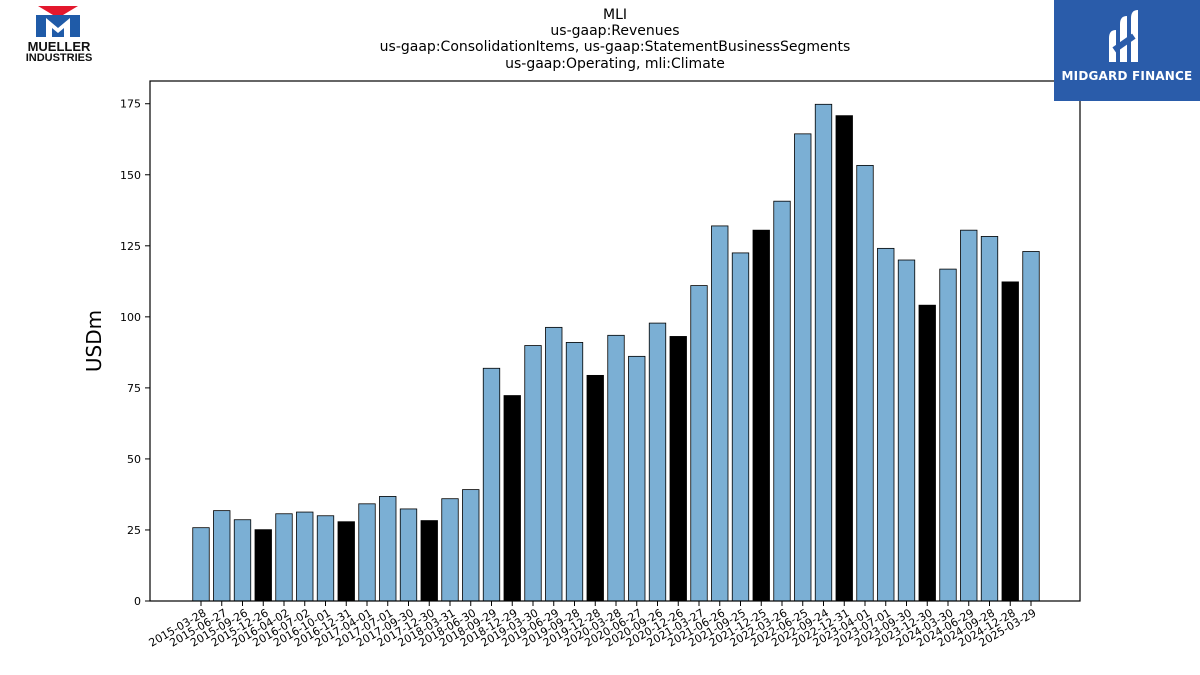 The image size is (1200, 675). Describe the element at coordinates (134, 530) in the screenshot. I see `y-tick-label-25: 25` at that location.